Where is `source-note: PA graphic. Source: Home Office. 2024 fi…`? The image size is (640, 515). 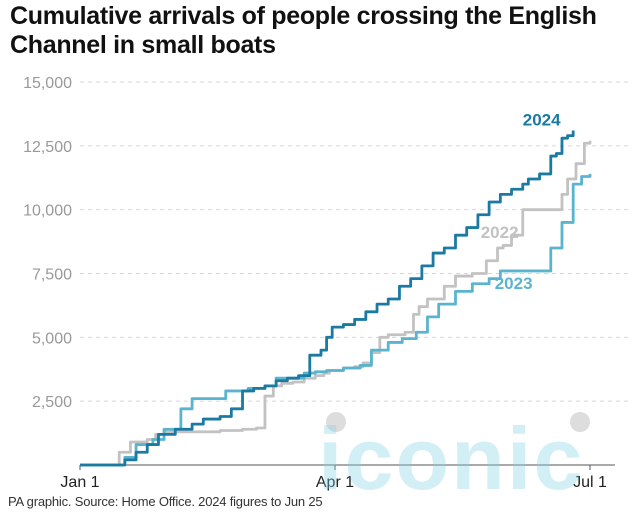 source-note: PA graphic. Source: Home Office. 2024 fi… is located at coordinates (165, 501).